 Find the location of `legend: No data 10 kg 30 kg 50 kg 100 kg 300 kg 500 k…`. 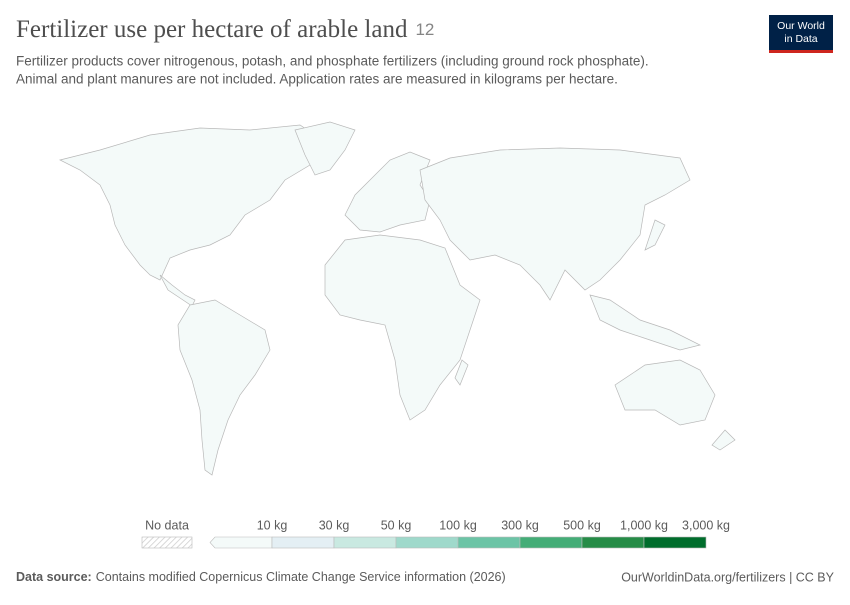

legend: No data 10 kg 30 kg 50 kg 100 kg 300 kg 500 k… is located at coordinates (435, 533).